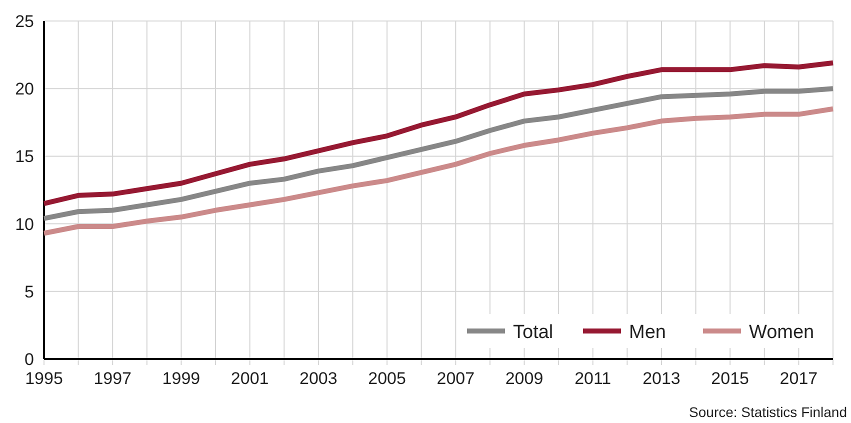  Describe the element at coordinates (533, 332) in the screenshot. I see `legend-label: Total` at that location.